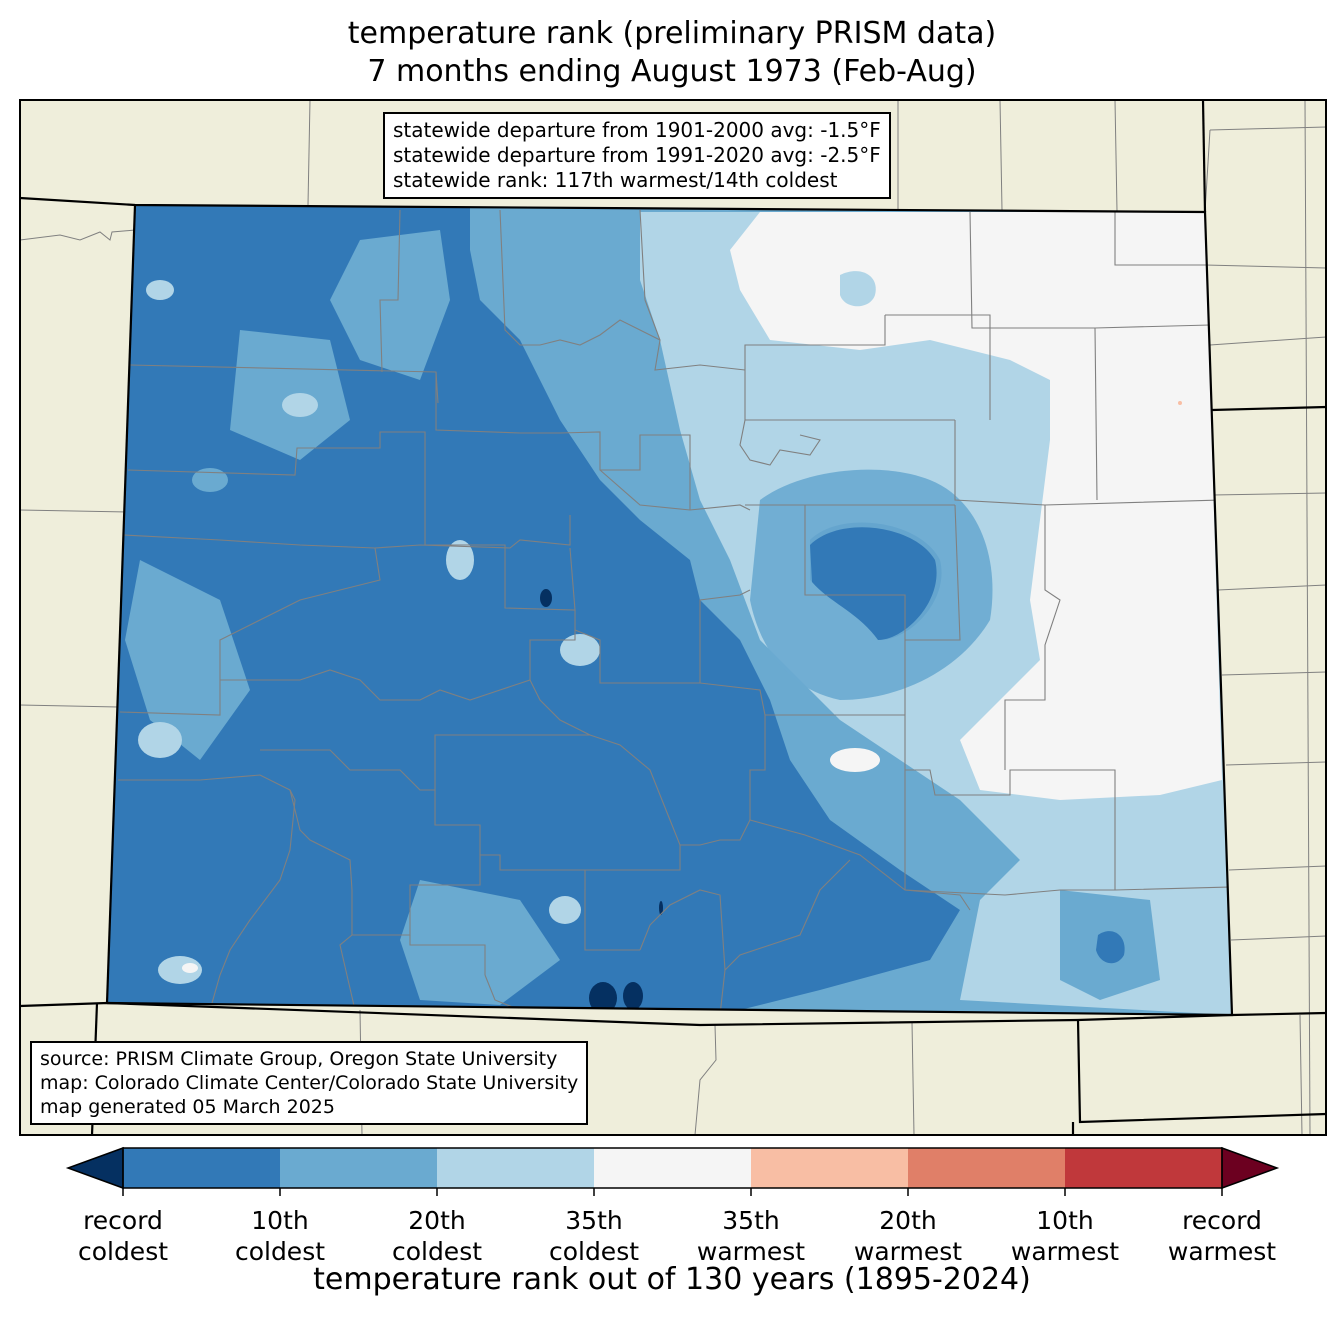  Describe the element at coordinates (187, 1107) in the screenshot. I see `generated-date-line: map generated 05 March 2025` at that location.